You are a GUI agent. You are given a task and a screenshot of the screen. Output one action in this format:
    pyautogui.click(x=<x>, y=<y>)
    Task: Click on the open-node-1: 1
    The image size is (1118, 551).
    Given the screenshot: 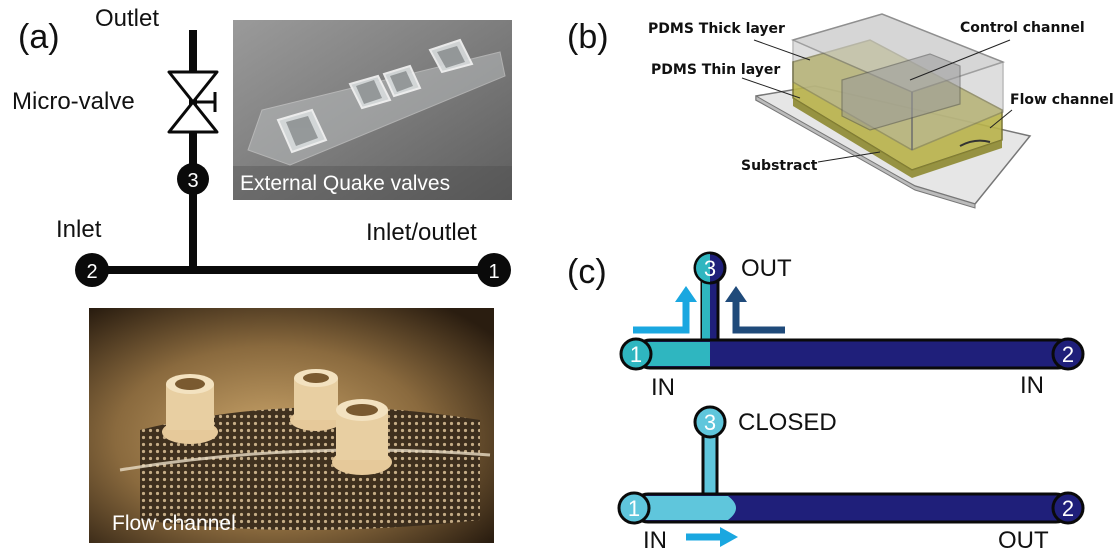 What is the action you would take?
    pyautogui.click(x=636, y=354)
    